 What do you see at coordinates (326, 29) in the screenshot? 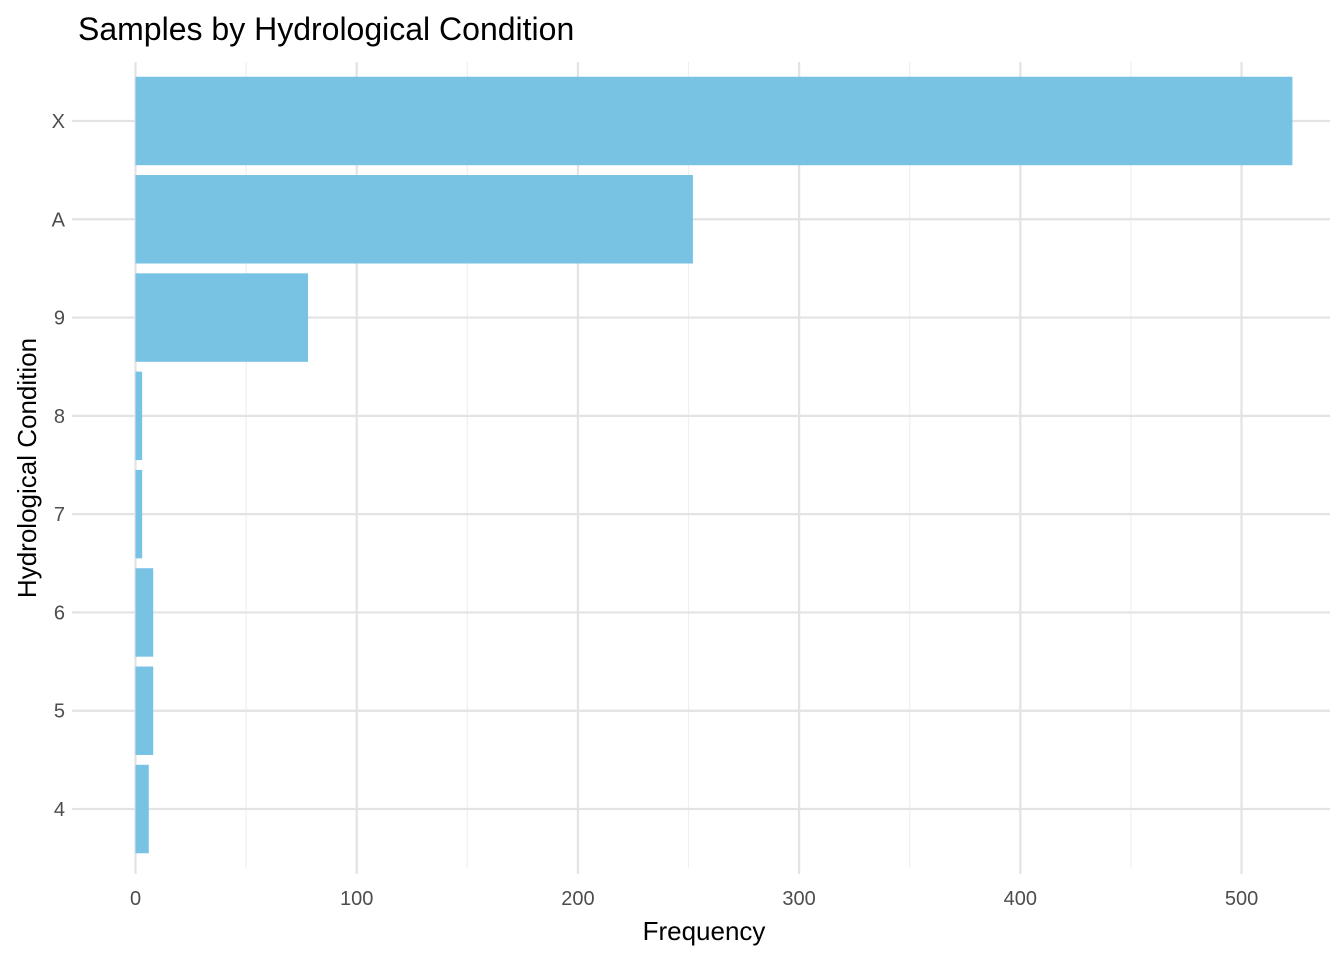
I see `chart-title: Samples by Hydrological Condition` at bounding box center [326, 29].